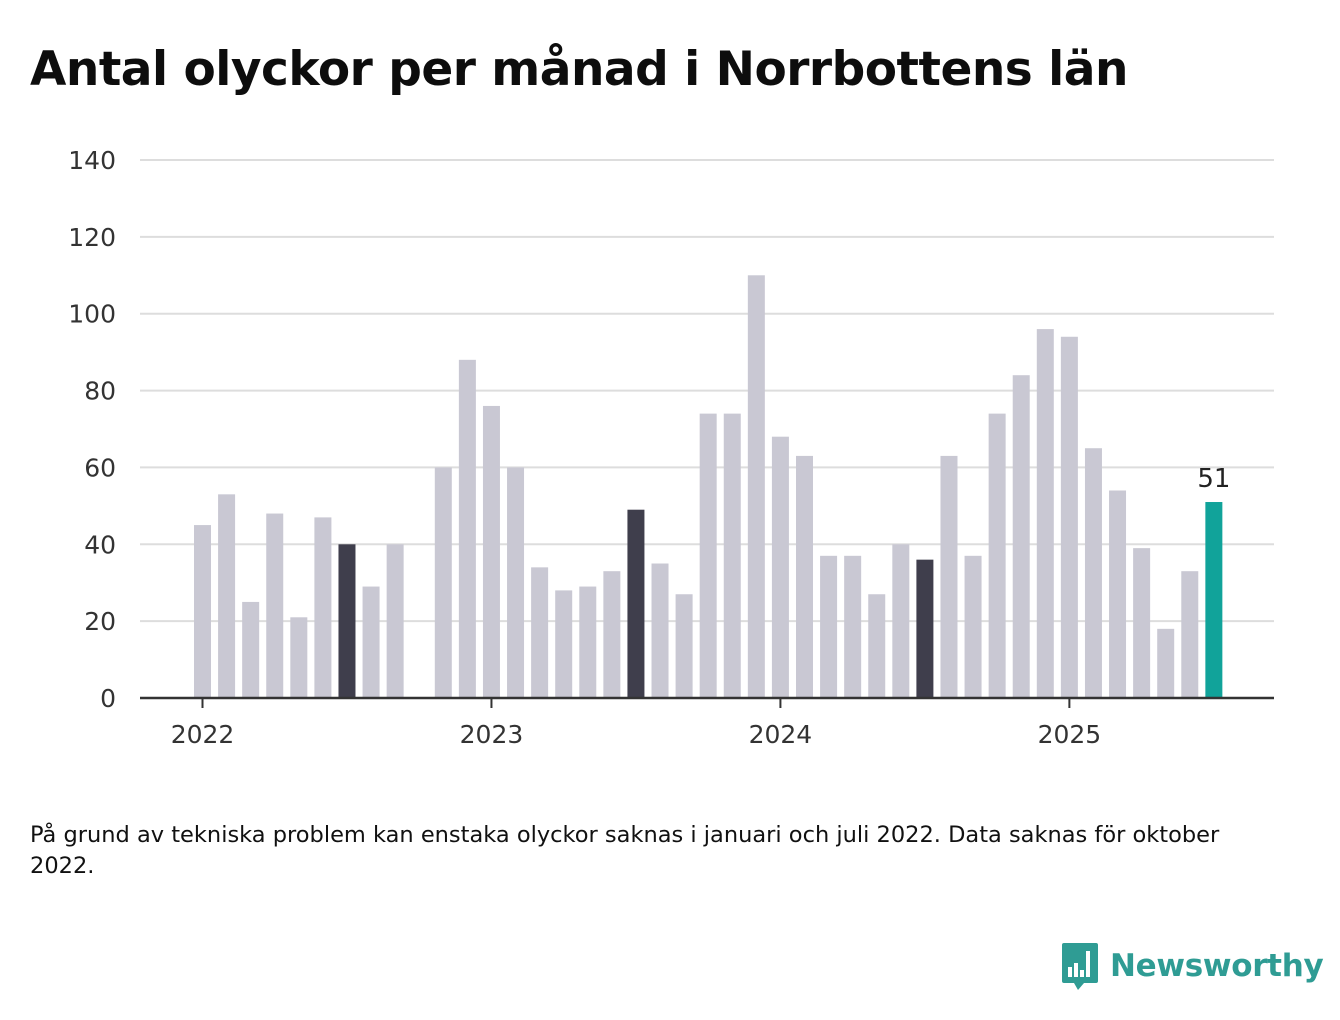  Describe the element at coordinates (1080, 966) in the screenshot. I see `newsworthy-logo-icon` at that location.